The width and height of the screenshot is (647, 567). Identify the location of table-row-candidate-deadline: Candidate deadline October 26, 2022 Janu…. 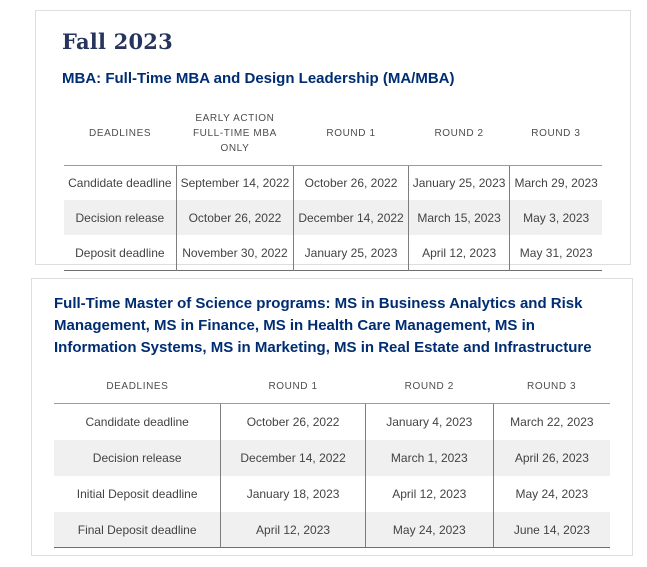
(332, 421).